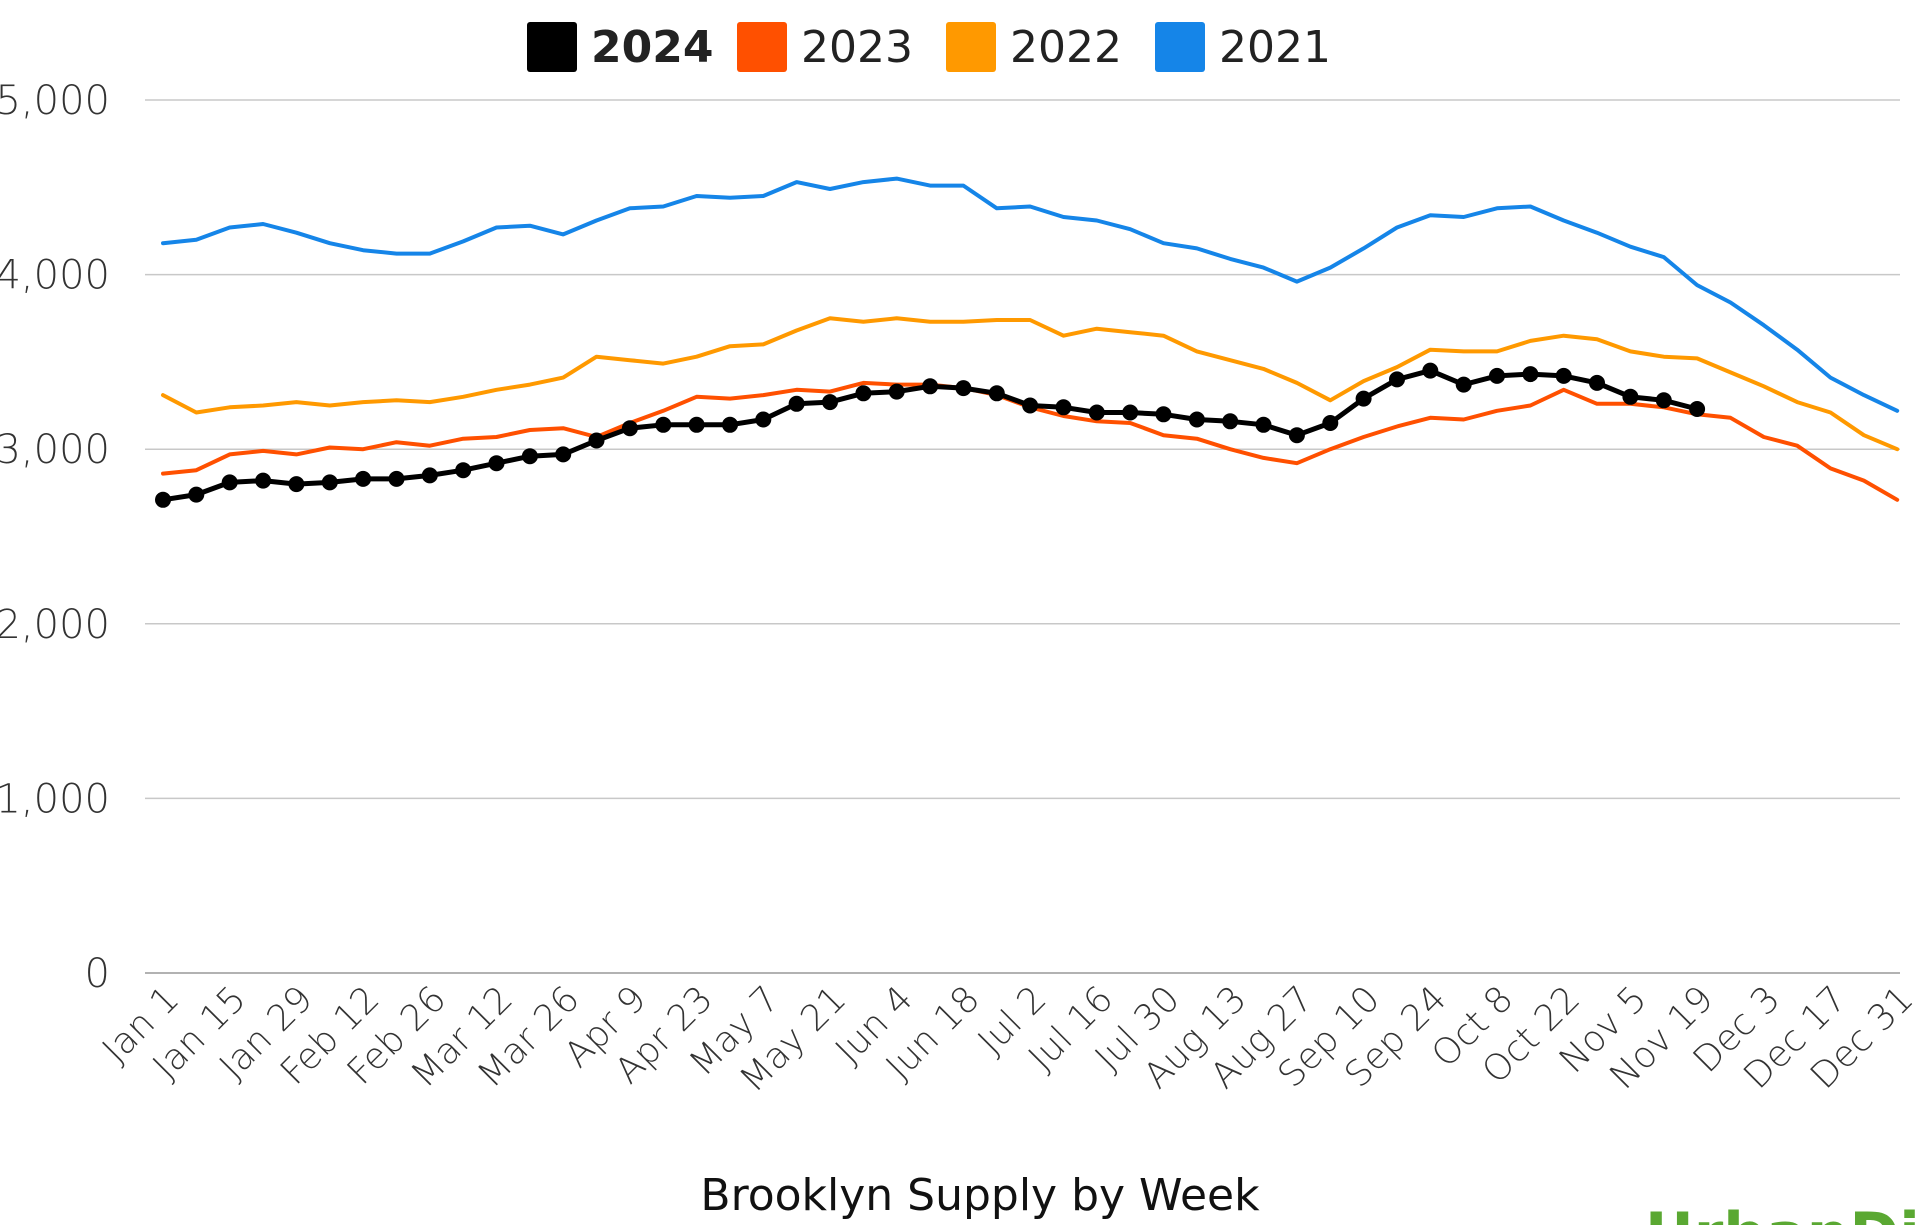  I want to click on y-tick-label: 5,000, so click(55, 101).